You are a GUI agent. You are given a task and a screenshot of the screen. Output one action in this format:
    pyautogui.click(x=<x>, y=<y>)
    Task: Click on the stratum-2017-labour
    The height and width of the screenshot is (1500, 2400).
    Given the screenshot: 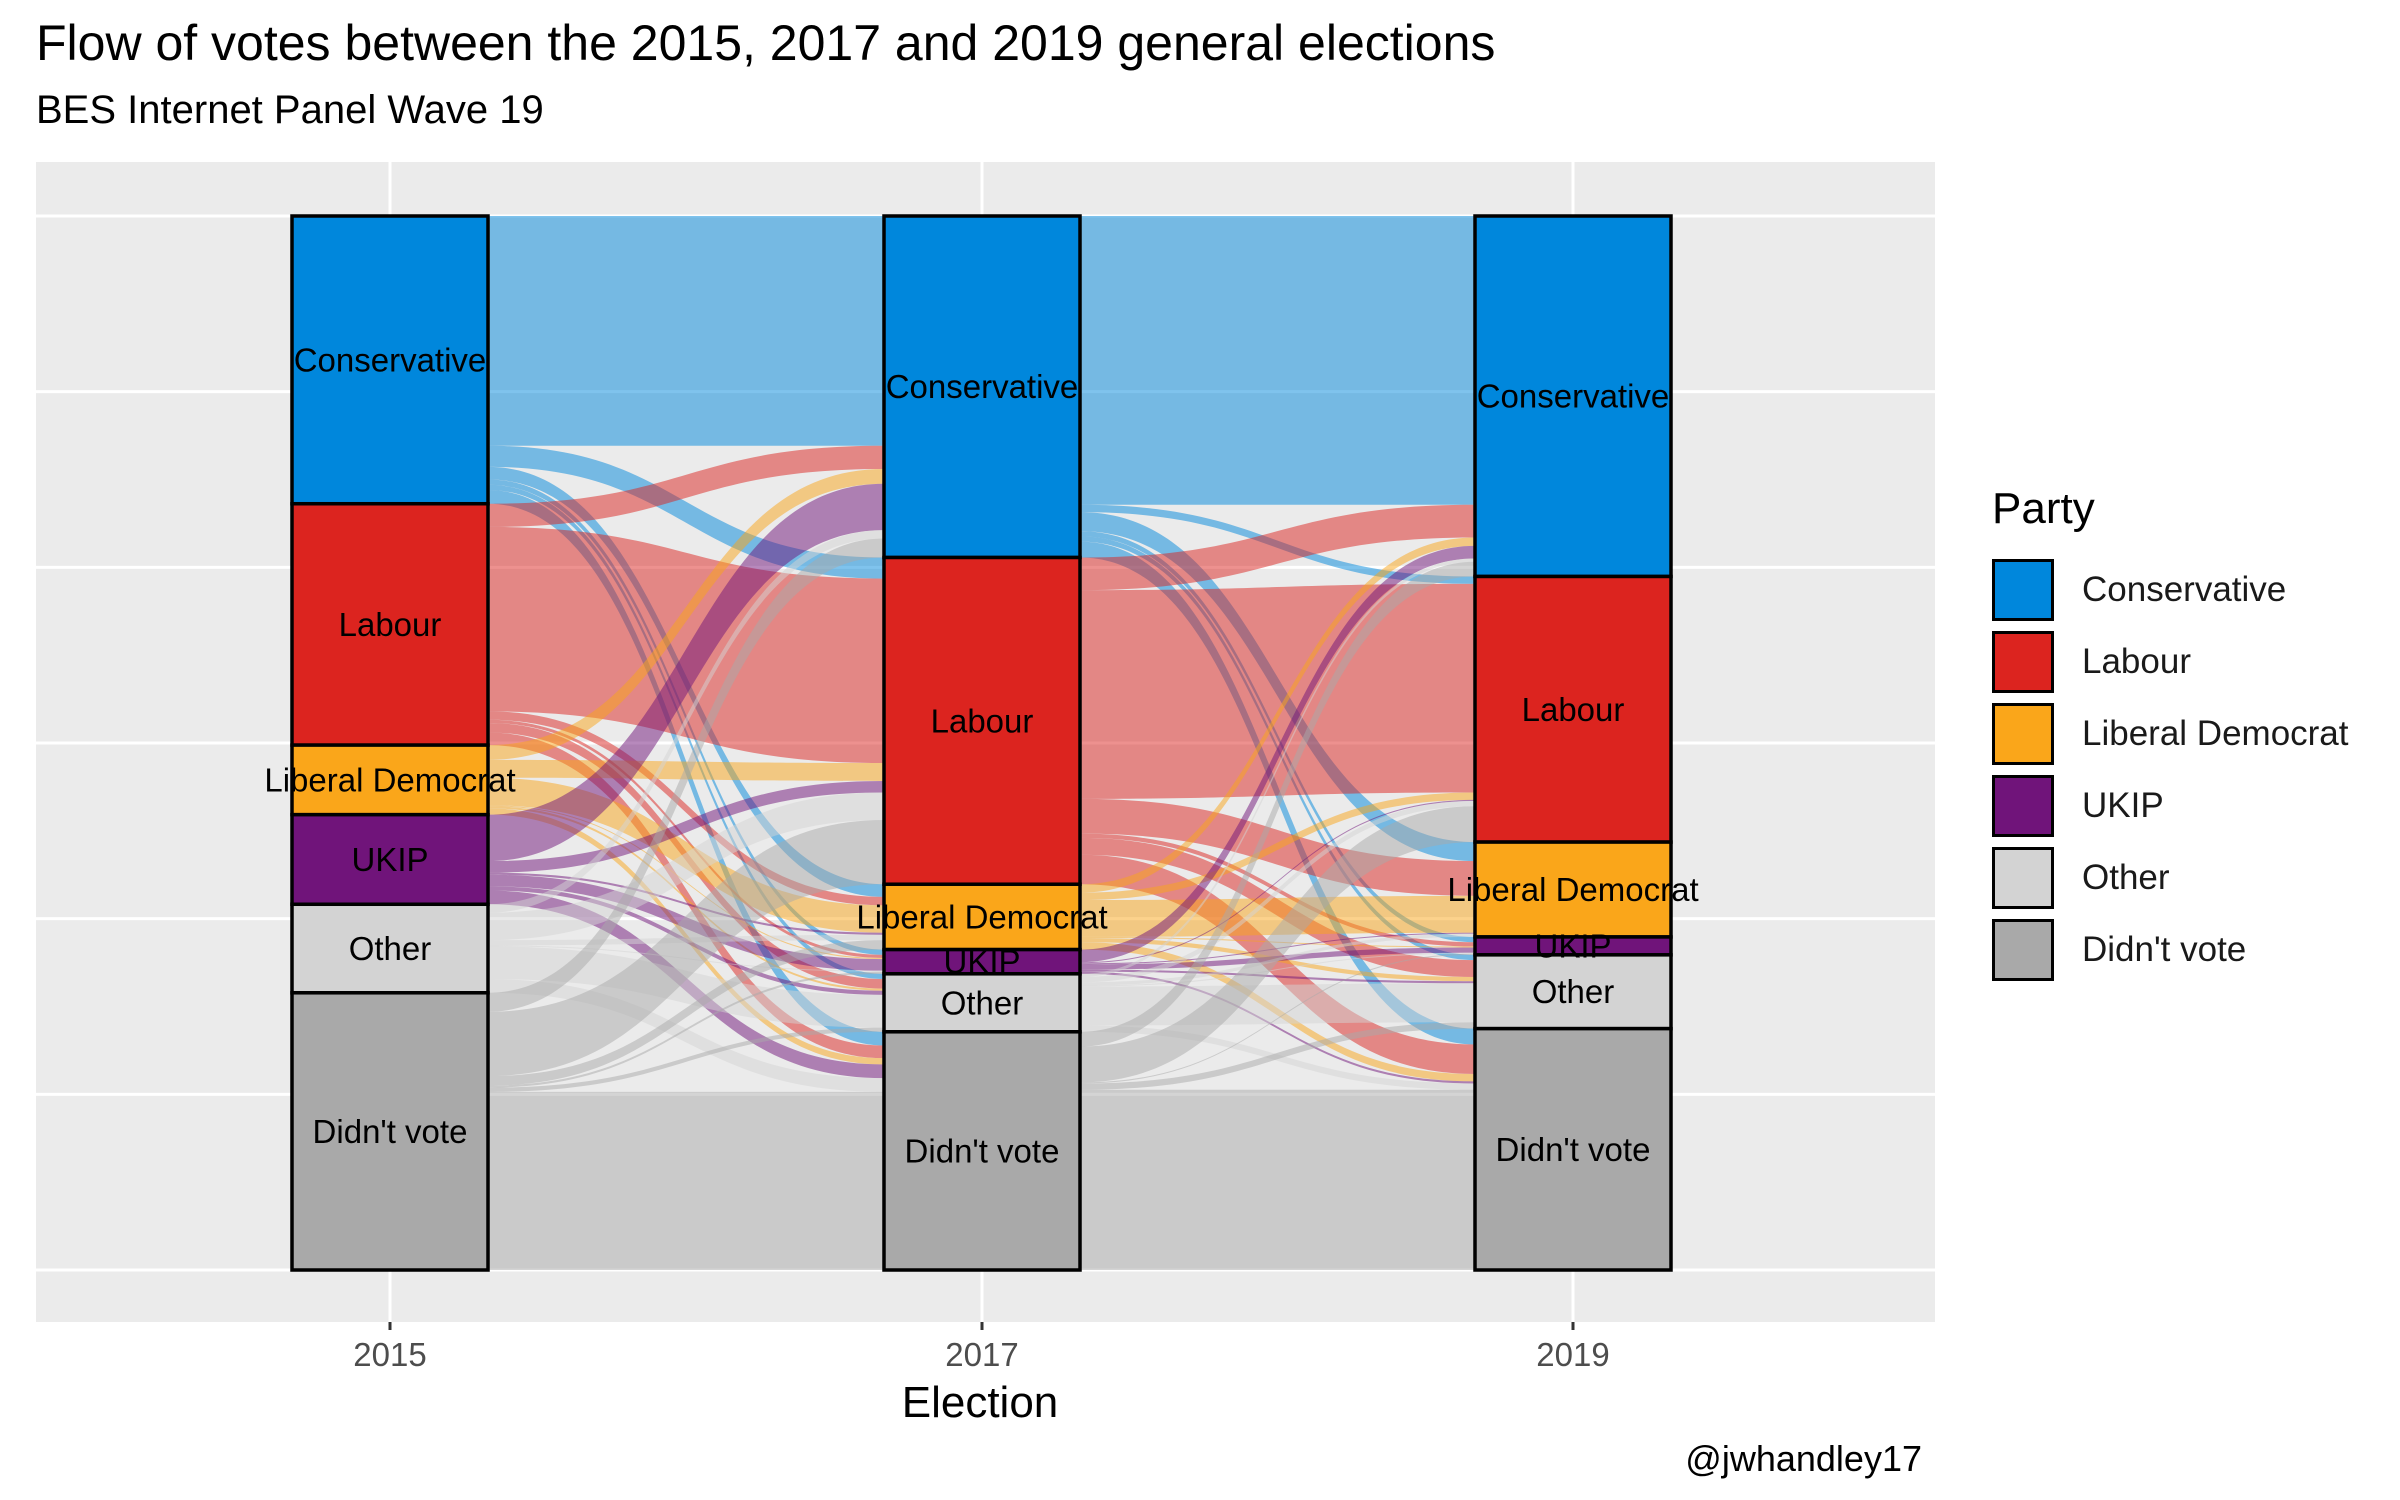 What is the action you would take?
    pyautogui.click(x=982, y=720)
    